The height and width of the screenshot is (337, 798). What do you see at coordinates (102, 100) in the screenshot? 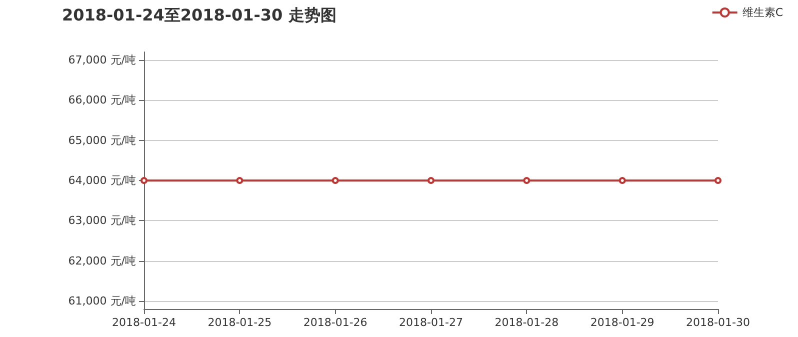
I see `y-tick-label: 66,000 元/吨` at bounding box center [102, 100].